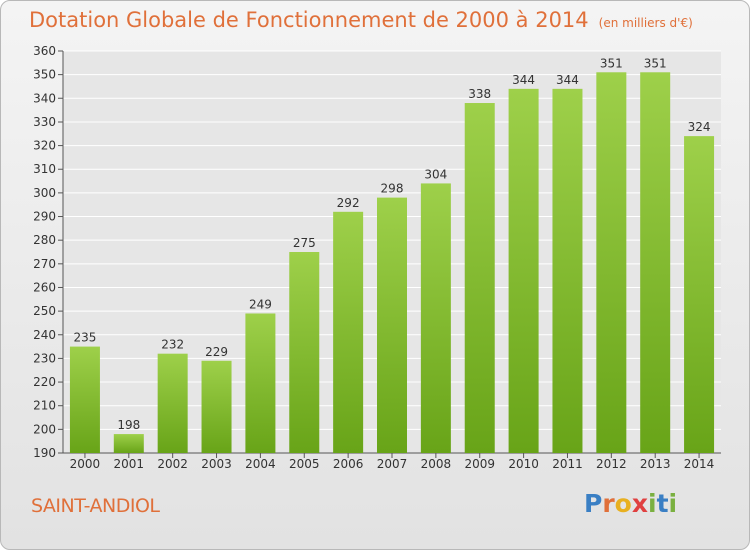 This screenshot has height=550, width=750. What do you see at coordinates (304, 464) in the screenshot?
I see `x-tick-label: 2005` at bounding box center [304, 464].